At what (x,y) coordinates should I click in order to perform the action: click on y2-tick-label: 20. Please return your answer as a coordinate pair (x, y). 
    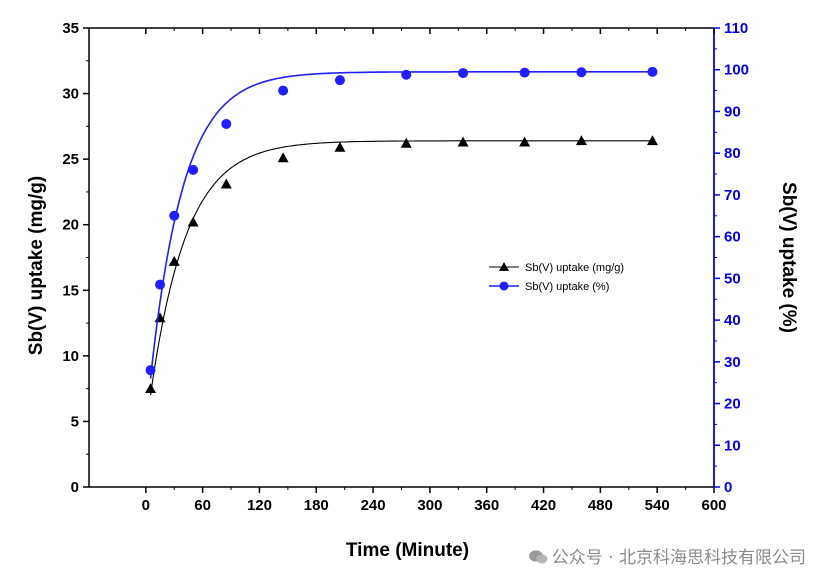
    Looking at the image, I should click on (732, 404).